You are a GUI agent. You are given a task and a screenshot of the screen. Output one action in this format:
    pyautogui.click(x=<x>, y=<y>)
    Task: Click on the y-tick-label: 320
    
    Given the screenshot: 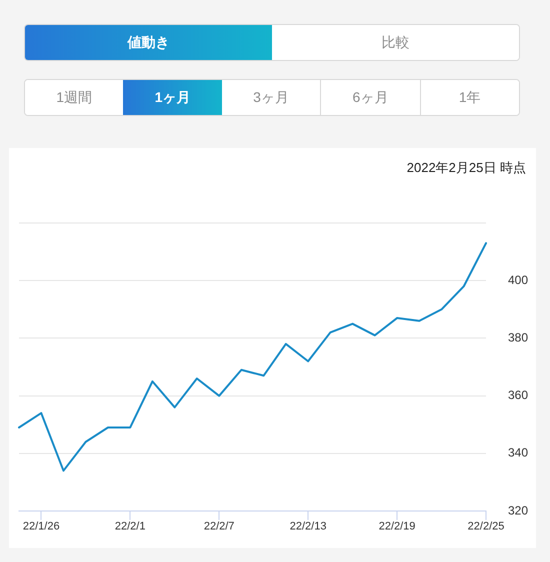 What is the action you would take?
    pyautogui.click(x=518, y=510)
    